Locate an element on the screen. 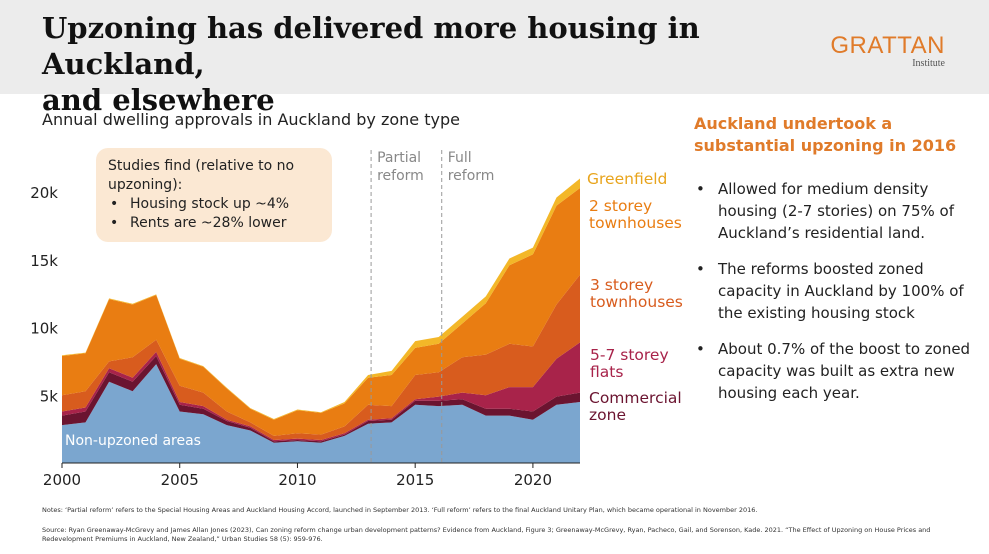 This screenshot has width=989, height=554. x-tick-label: 2010 is located at coordinates (297, 480).